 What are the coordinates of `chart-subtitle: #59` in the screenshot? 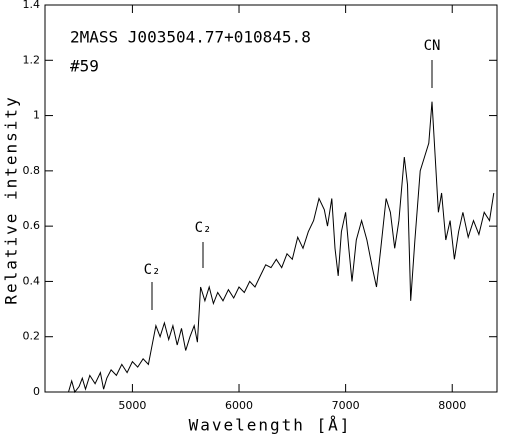 It's located at (84, 66).